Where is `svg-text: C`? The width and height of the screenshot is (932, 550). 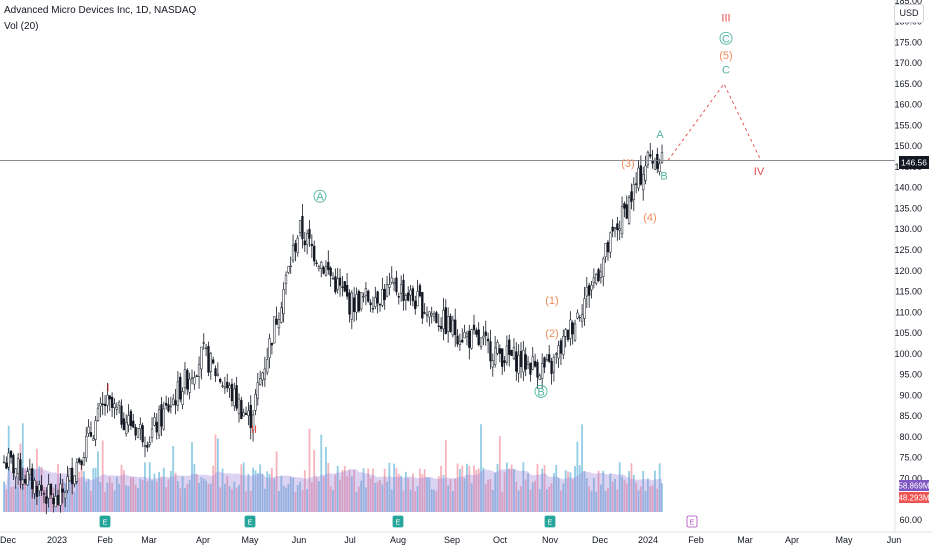
svg-text: C is located at coordinates (726, 39).